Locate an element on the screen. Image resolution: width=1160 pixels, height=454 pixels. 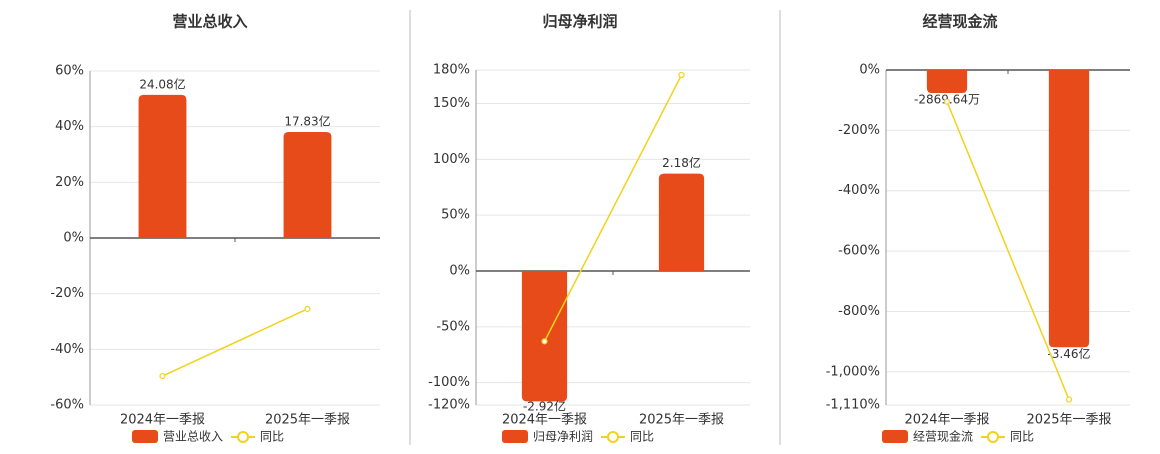
y-tick-label: 50% is located at coordinates (455, 215).